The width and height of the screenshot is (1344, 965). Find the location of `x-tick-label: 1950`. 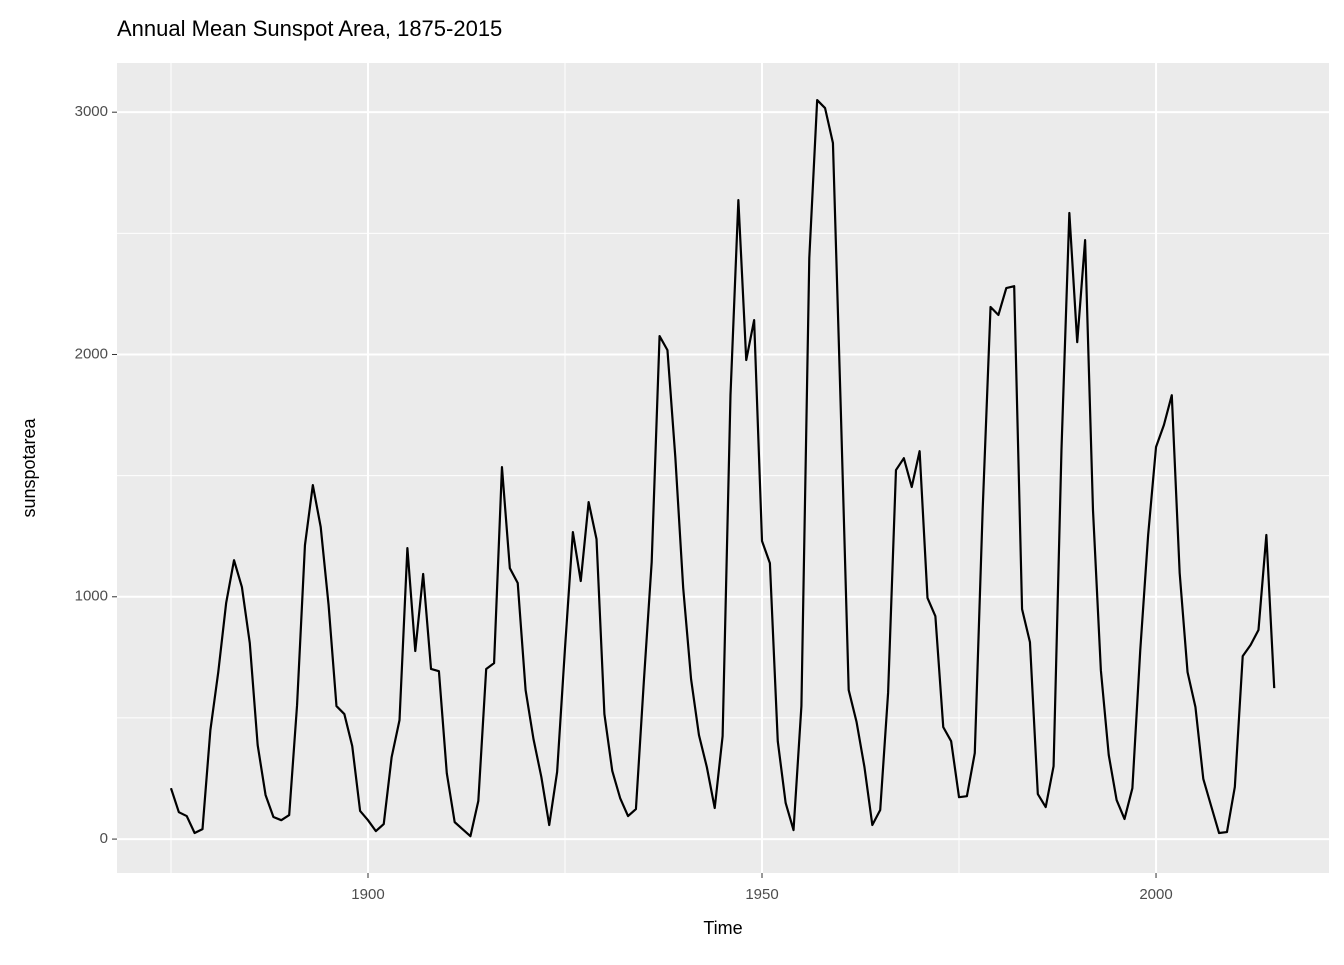

x-tick-label: 1950 is located at coordinates (761, 894).